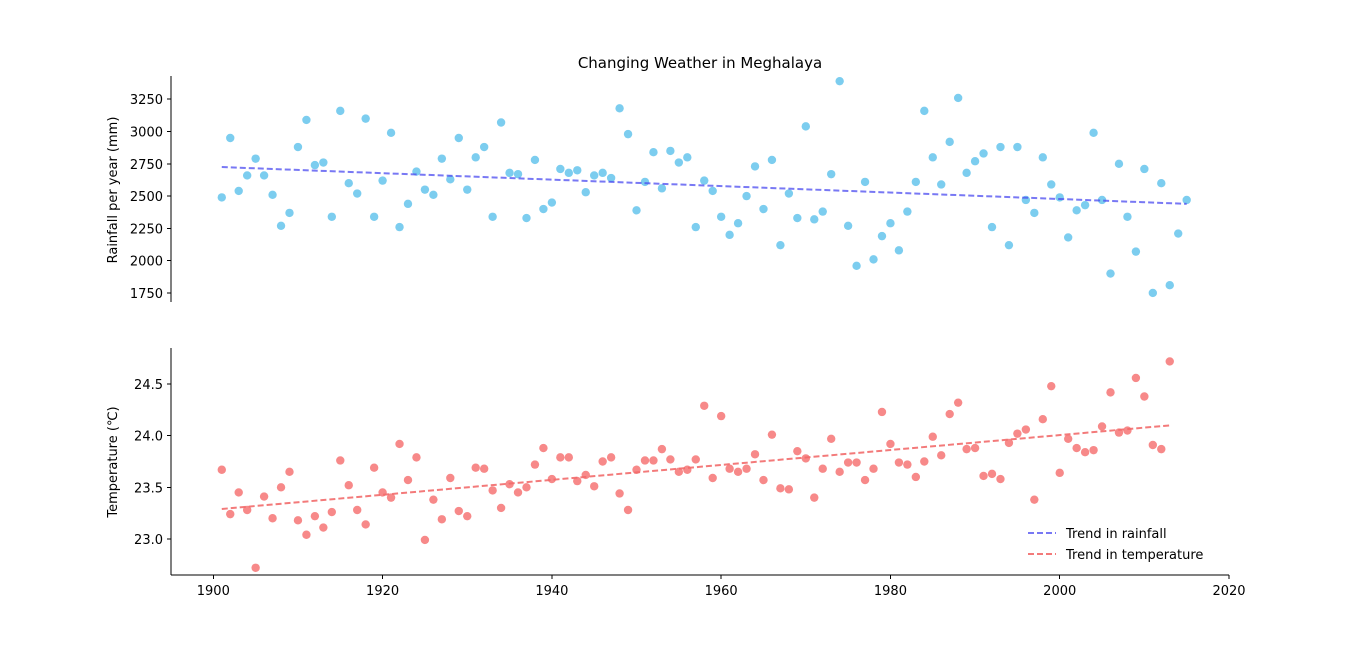 The height and width of the screenshot is (645, 1366). I want to click on legend-rainfall-label: Trend in rainfall, so click(1116, 534).